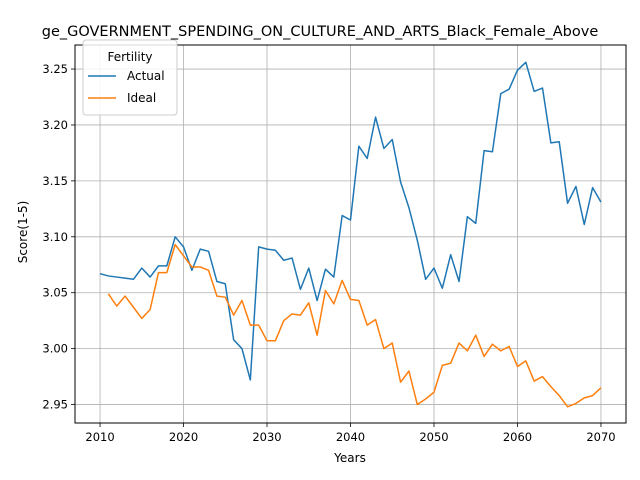  What do you see at coordinates (55, 125) in the screenshot?
I see `y-tick-label: 3.20` at bounding box center [55, 125].